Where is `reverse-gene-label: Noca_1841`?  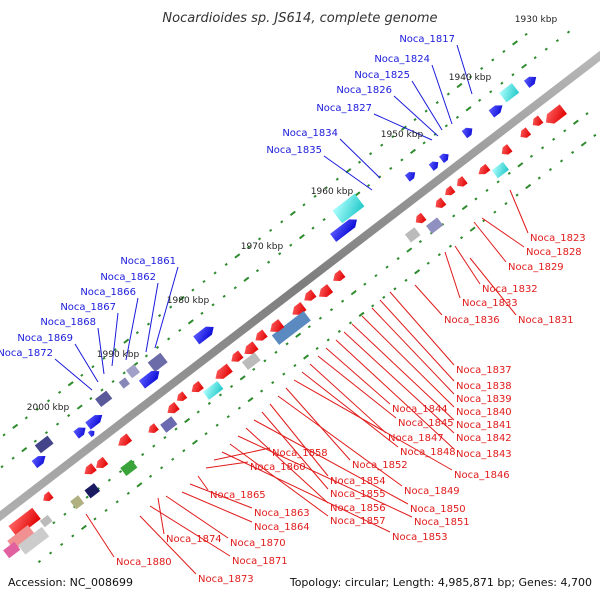 reverse-gene-label: Noca_1841 is located at coordinates (484, 425).